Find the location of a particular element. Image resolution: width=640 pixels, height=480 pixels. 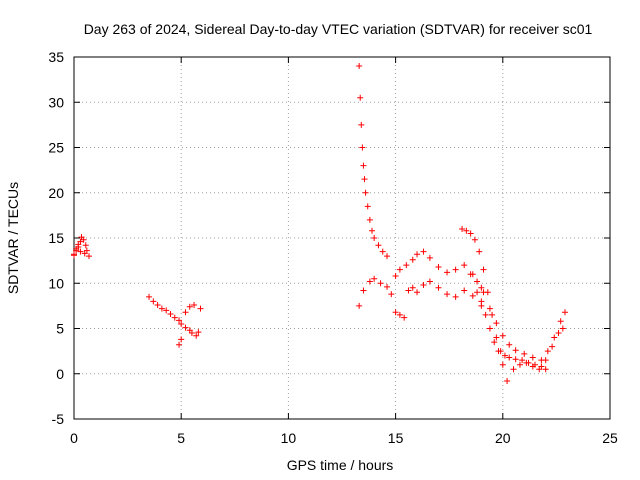

series-arc-b is located at coordinates (175, 320).